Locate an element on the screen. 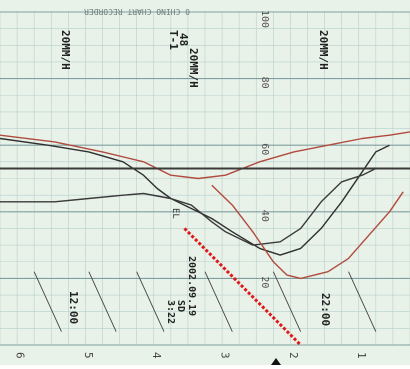 The height and width of the screenshot is (369, 410). time-label-2: 3:22 is located at coordinates (170, 312).